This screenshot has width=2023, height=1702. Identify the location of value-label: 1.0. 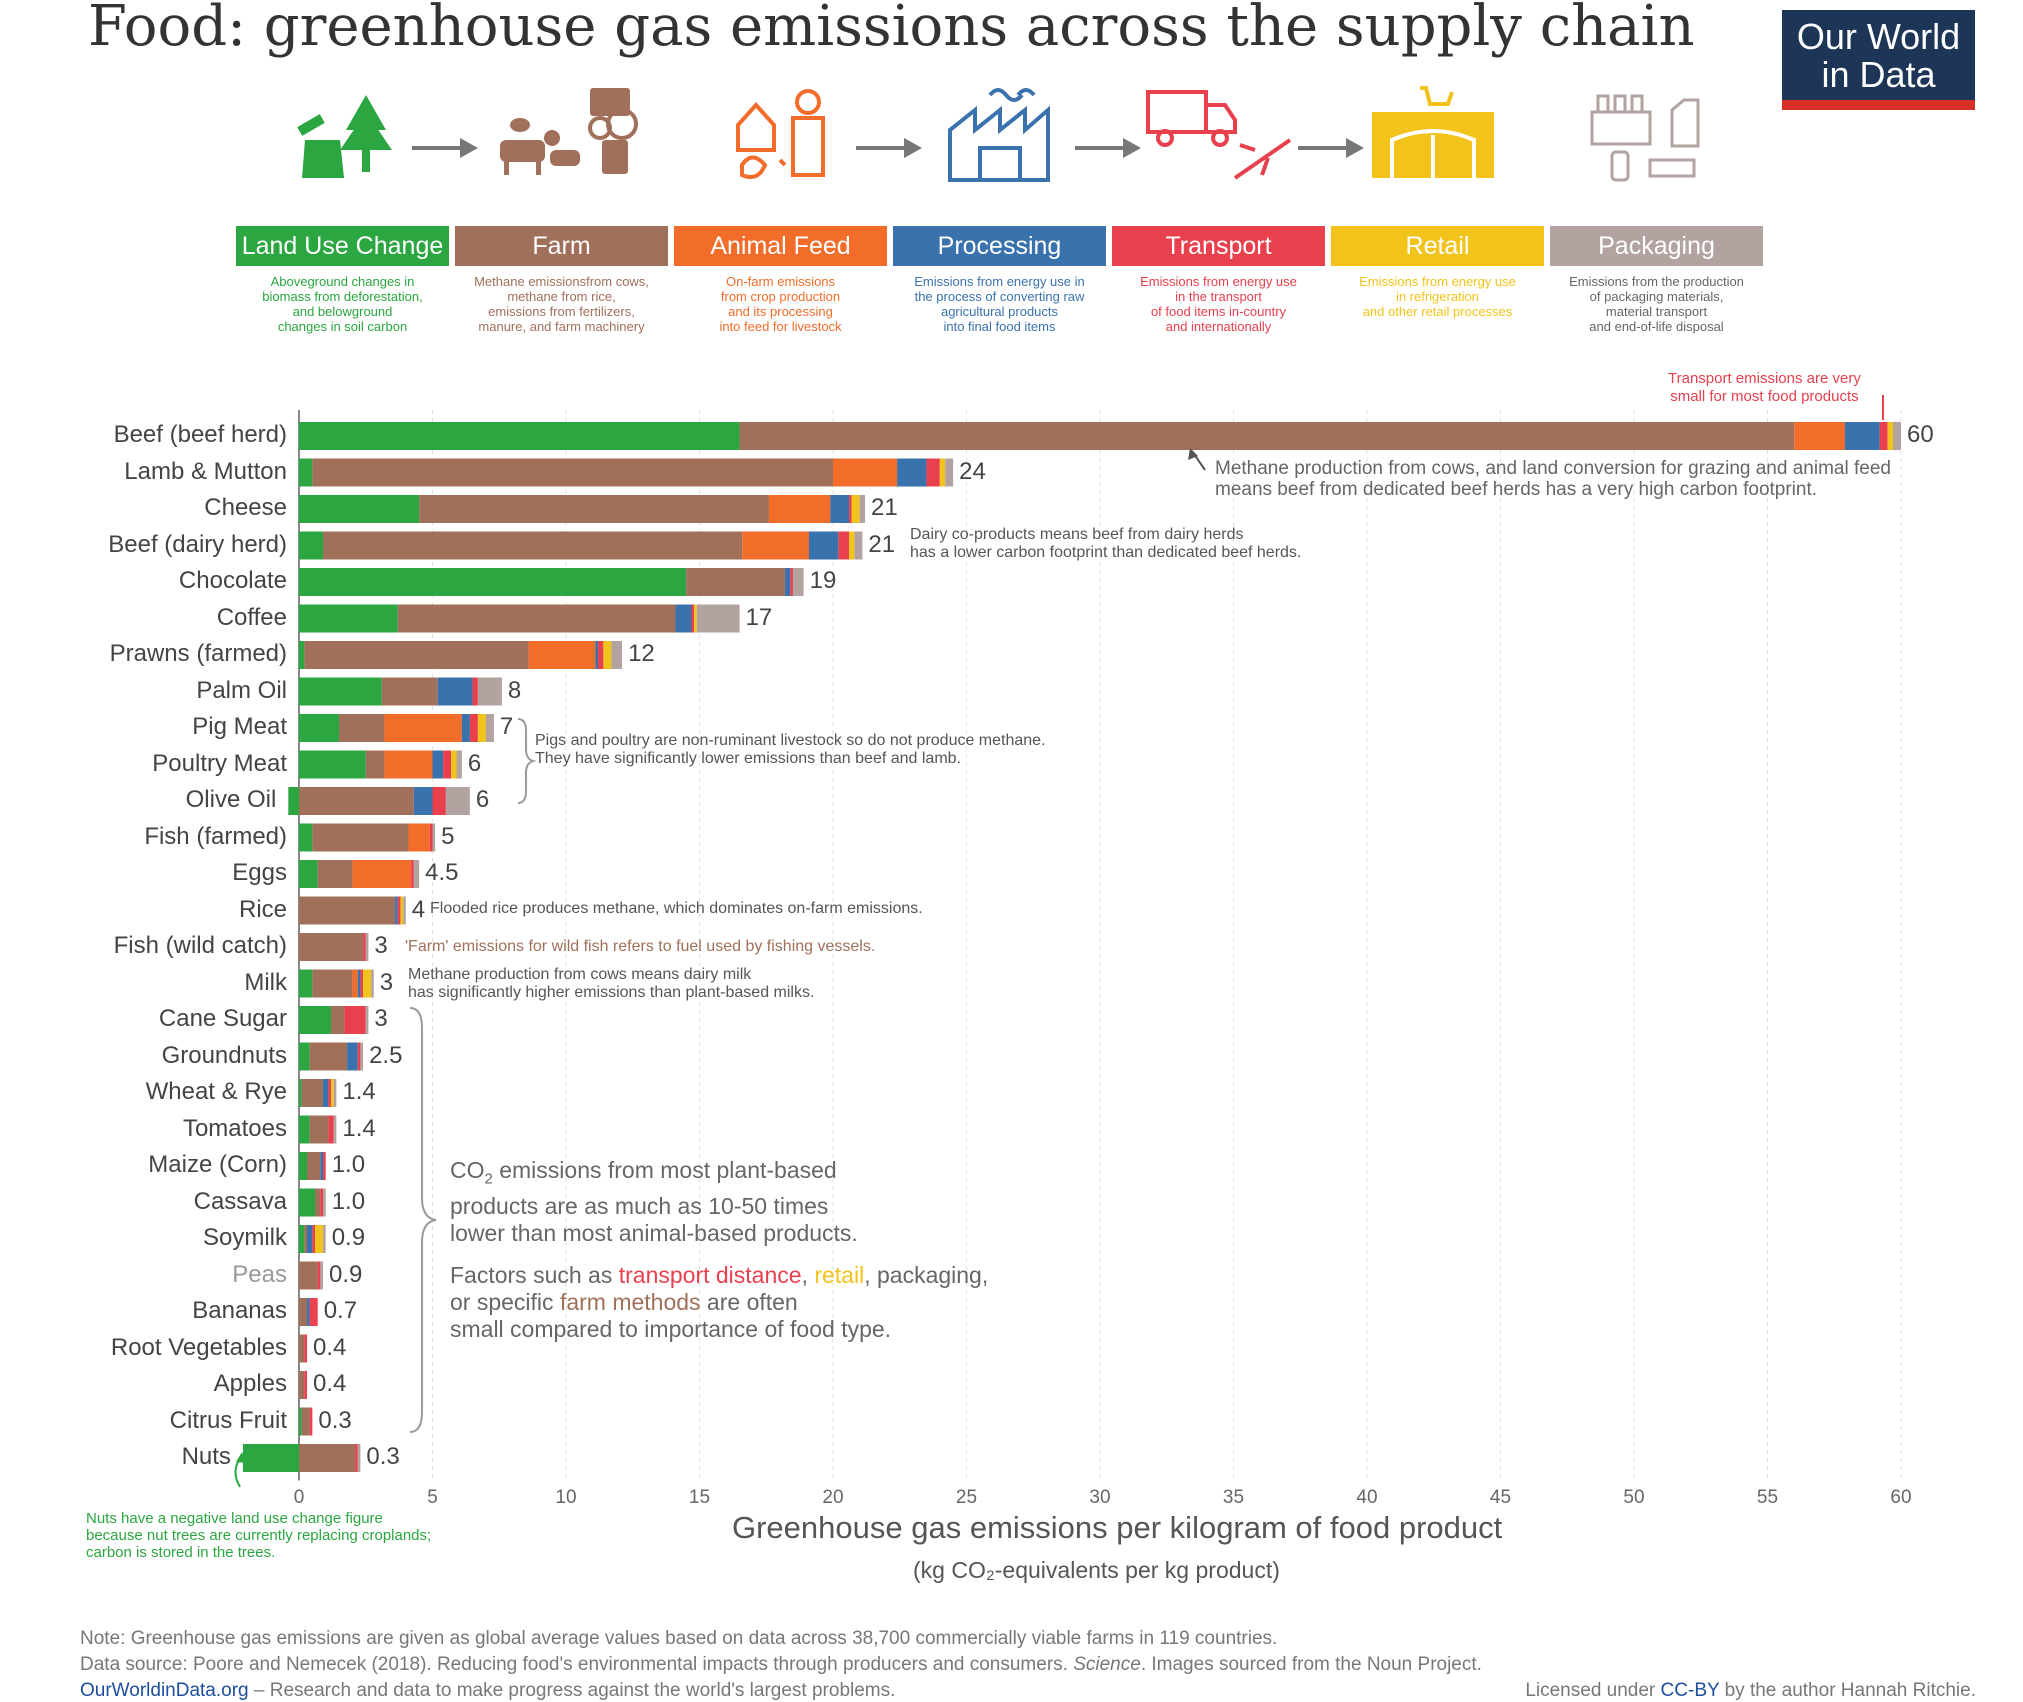
(348, 1164).